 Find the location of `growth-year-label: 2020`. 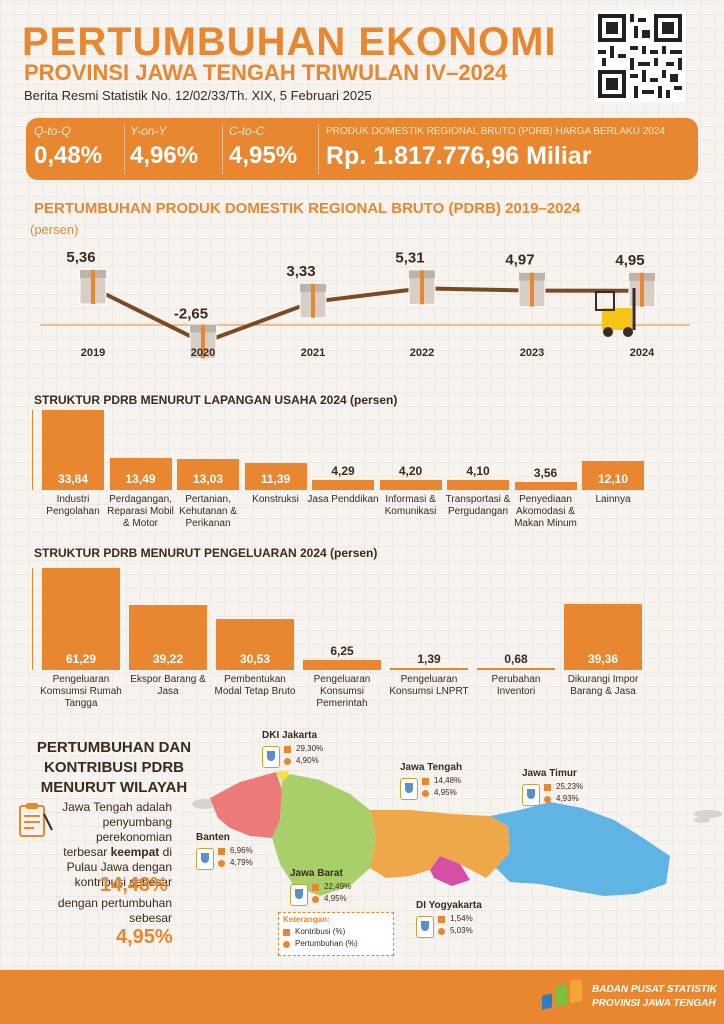

growth-year-label: 2020 is located at coordinates (203, 353).